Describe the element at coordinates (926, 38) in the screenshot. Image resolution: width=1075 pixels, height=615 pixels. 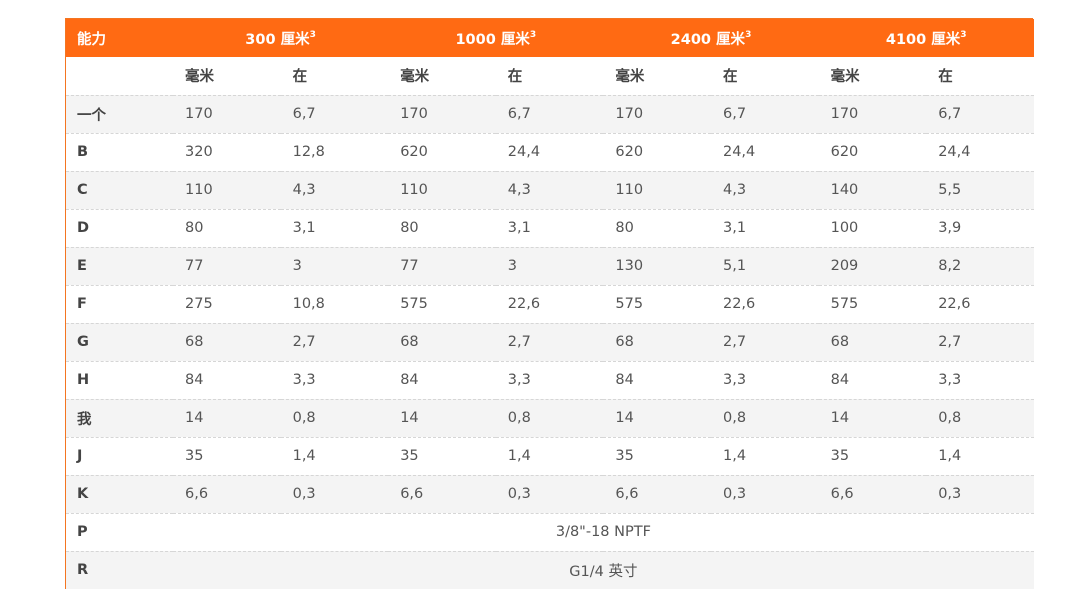
I see `capacity-header-4100: 4100 厘米3` at that location.